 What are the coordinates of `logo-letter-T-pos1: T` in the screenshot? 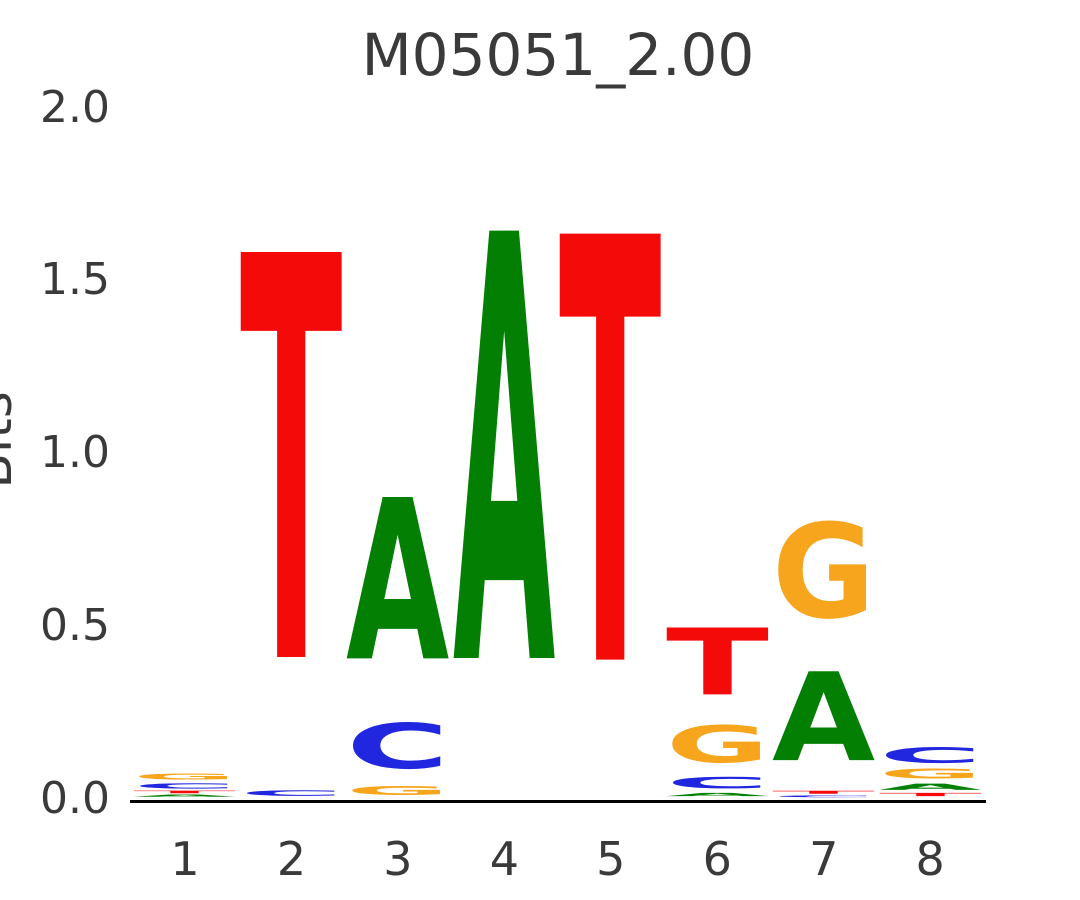 It's located at (184, 792).